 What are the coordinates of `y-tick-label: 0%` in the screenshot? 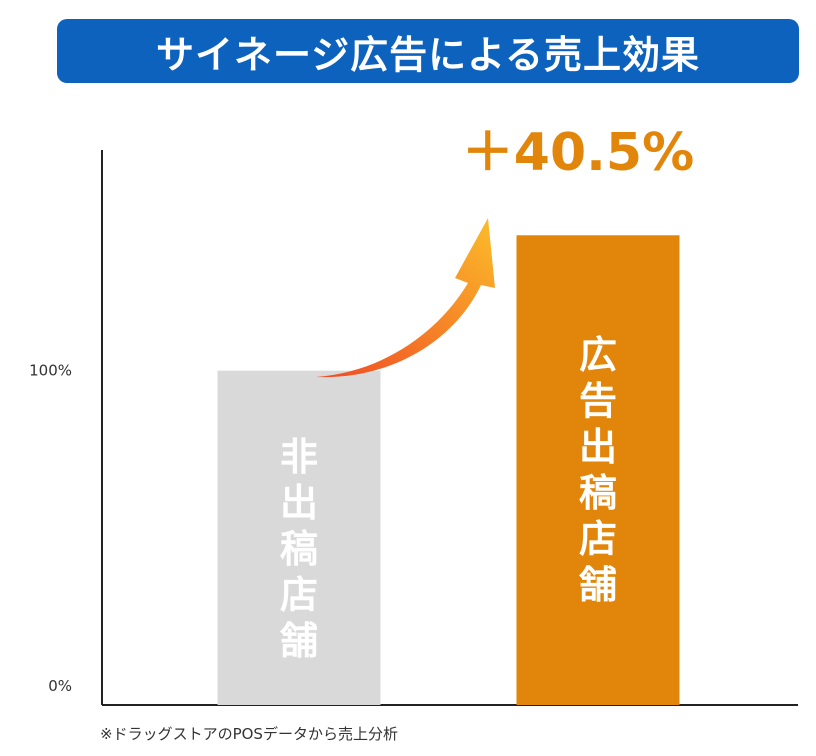 It's located at (60, 686).